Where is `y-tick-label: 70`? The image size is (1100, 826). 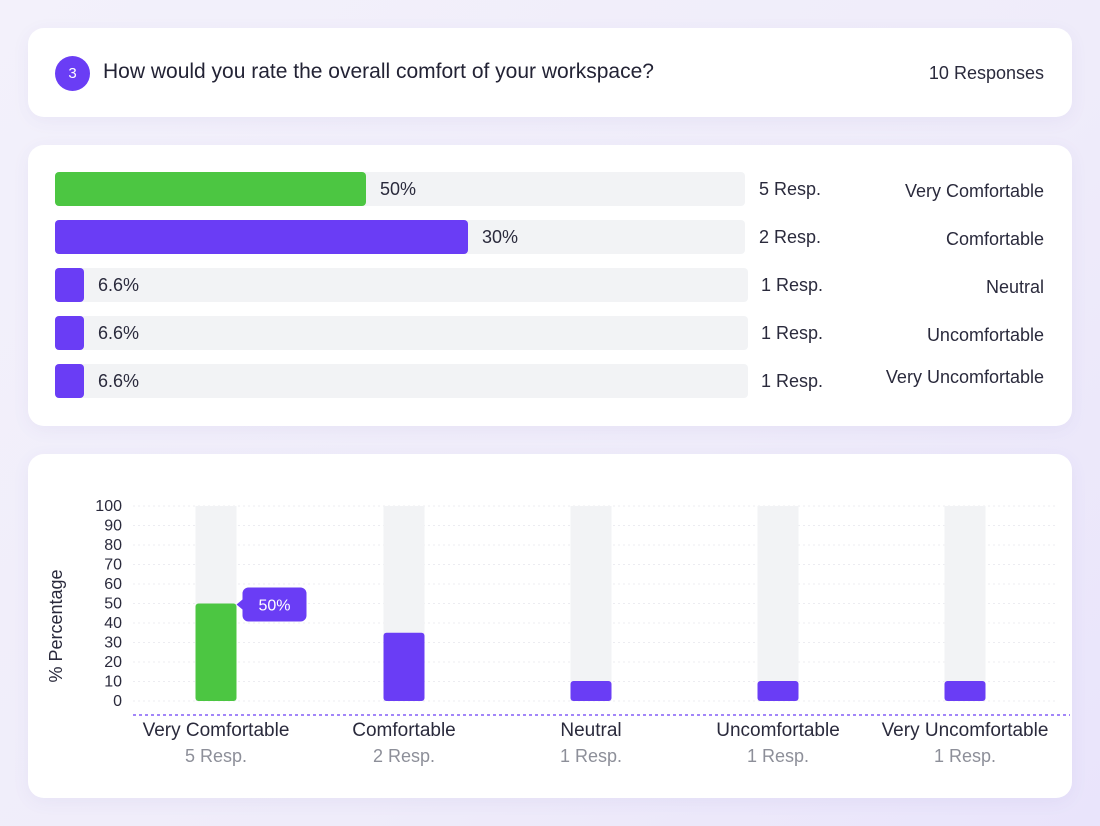
y-tick-label: 70 is located at coordinates (113, 565).